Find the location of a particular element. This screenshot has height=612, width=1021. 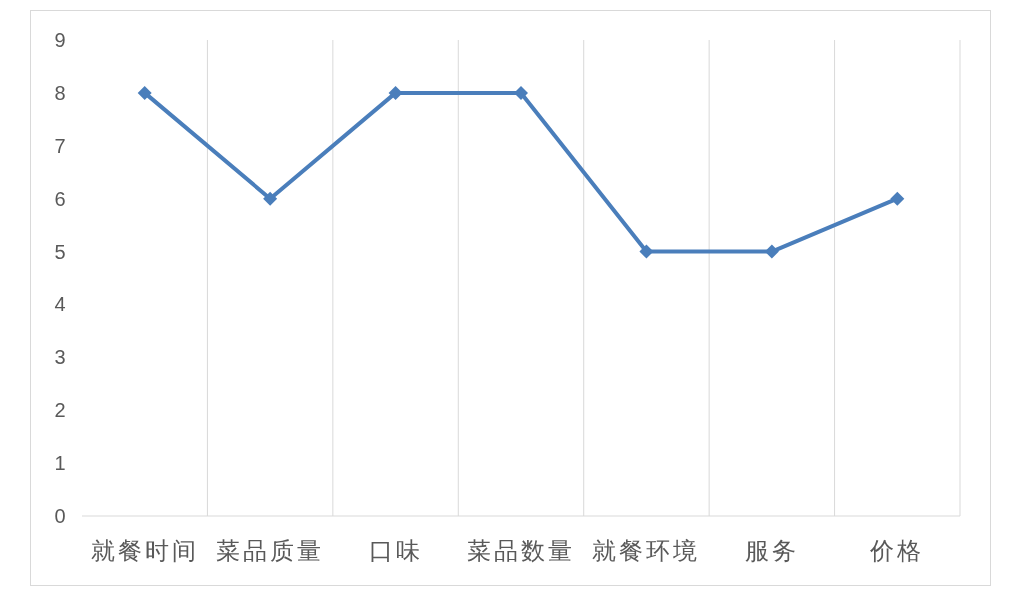

x-tick-label: 就餐环境 is located at coordinates (646, 551).